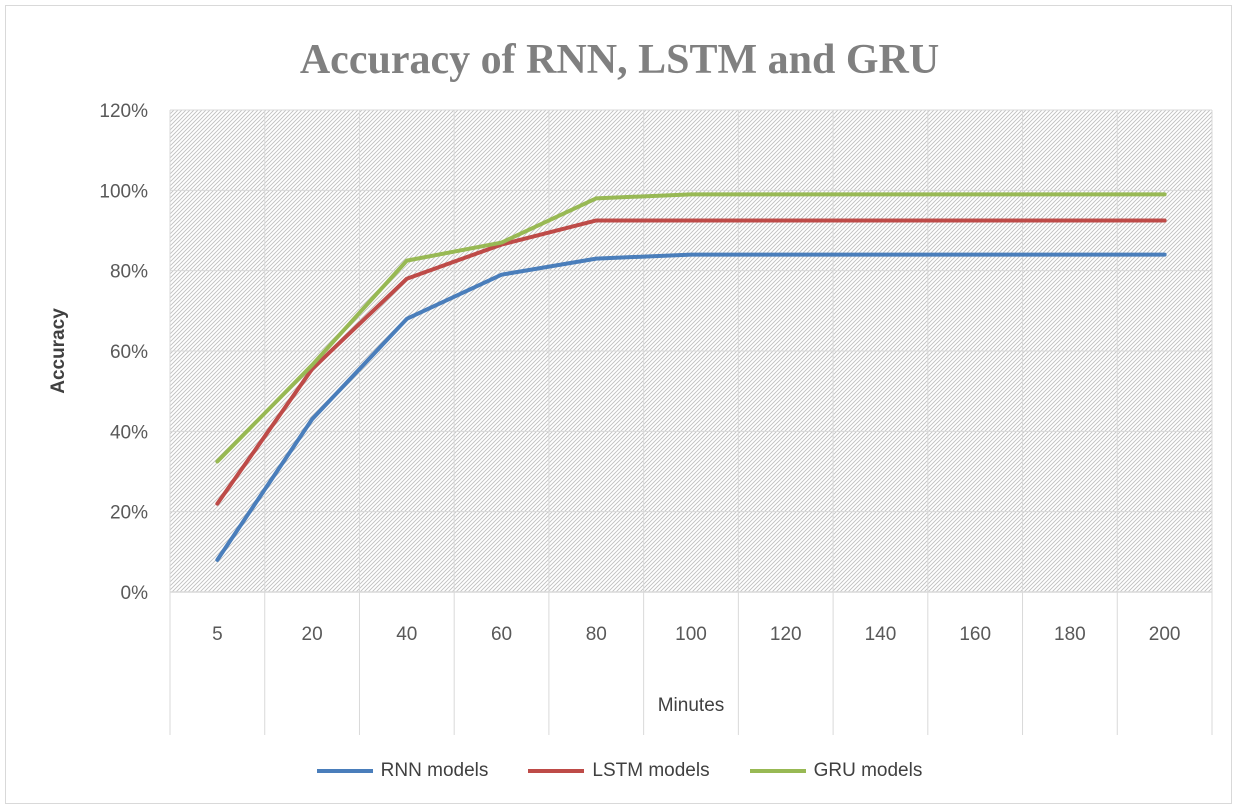 This screenshot has height=811, width=1239. I want to click on legend-swatch-lstm, so click(556, 771).